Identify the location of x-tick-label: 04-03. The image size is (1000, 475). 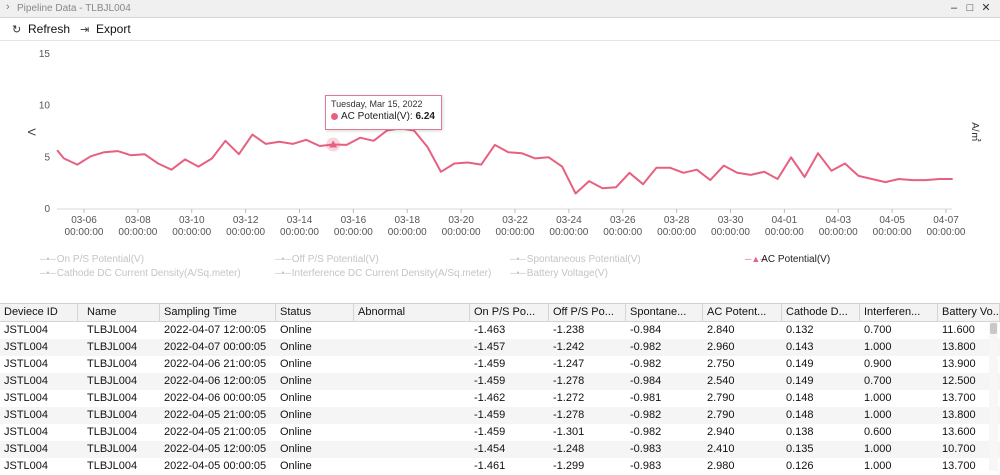
(838, 220).